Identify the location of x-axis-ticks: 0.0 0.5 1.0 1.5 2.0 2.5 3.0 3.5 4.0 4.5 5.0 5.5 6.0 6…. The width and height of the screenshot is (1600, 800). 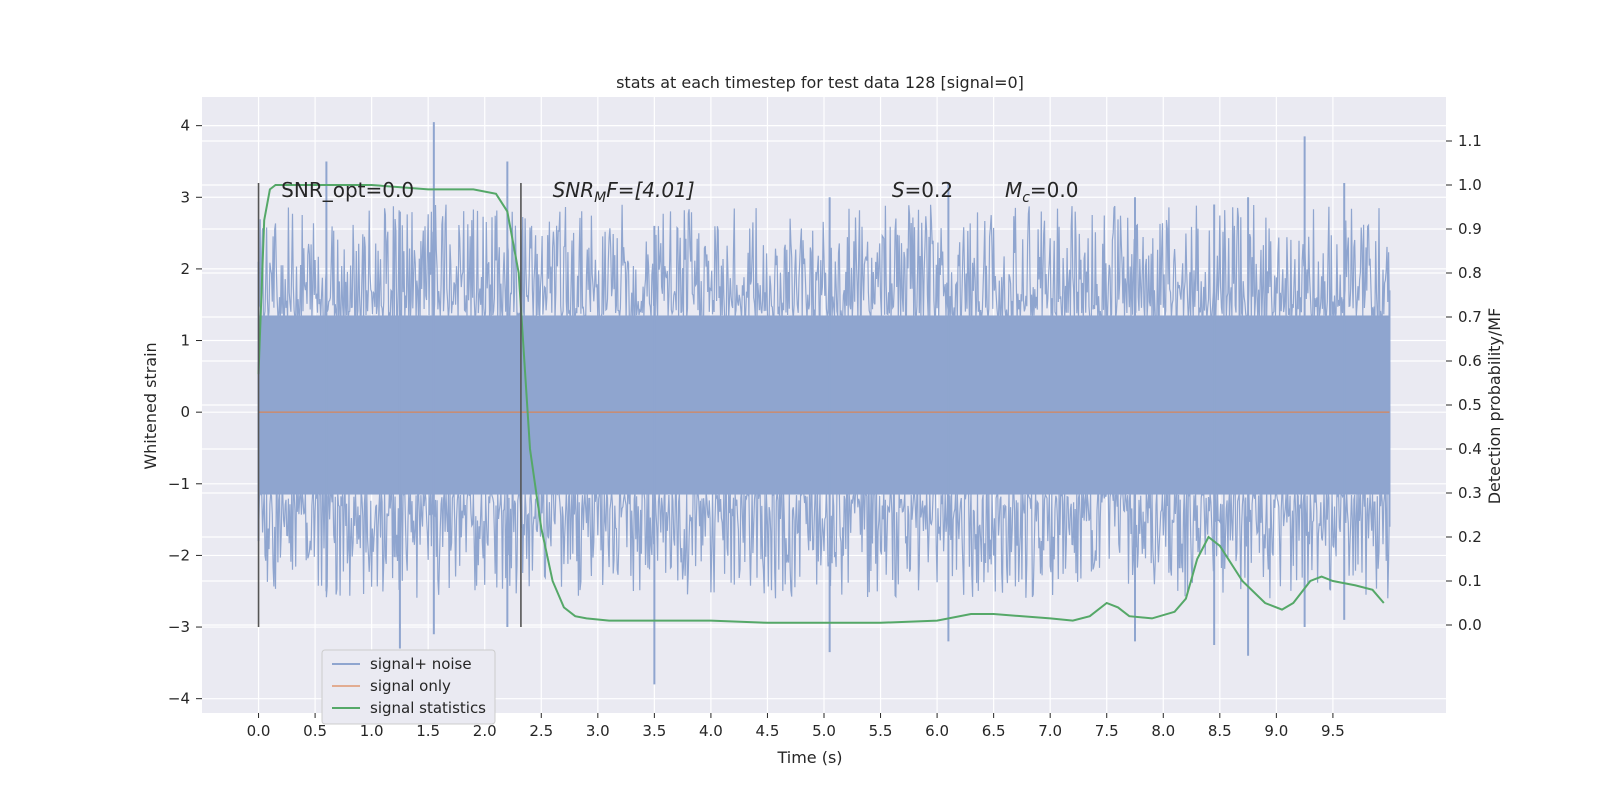
(796, 726).